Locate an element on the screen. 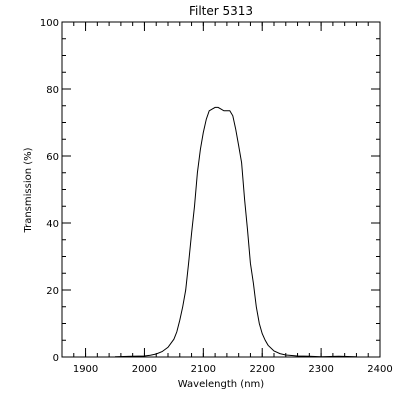  x-tick-label: 2100 is located at coordinates (203, 369).